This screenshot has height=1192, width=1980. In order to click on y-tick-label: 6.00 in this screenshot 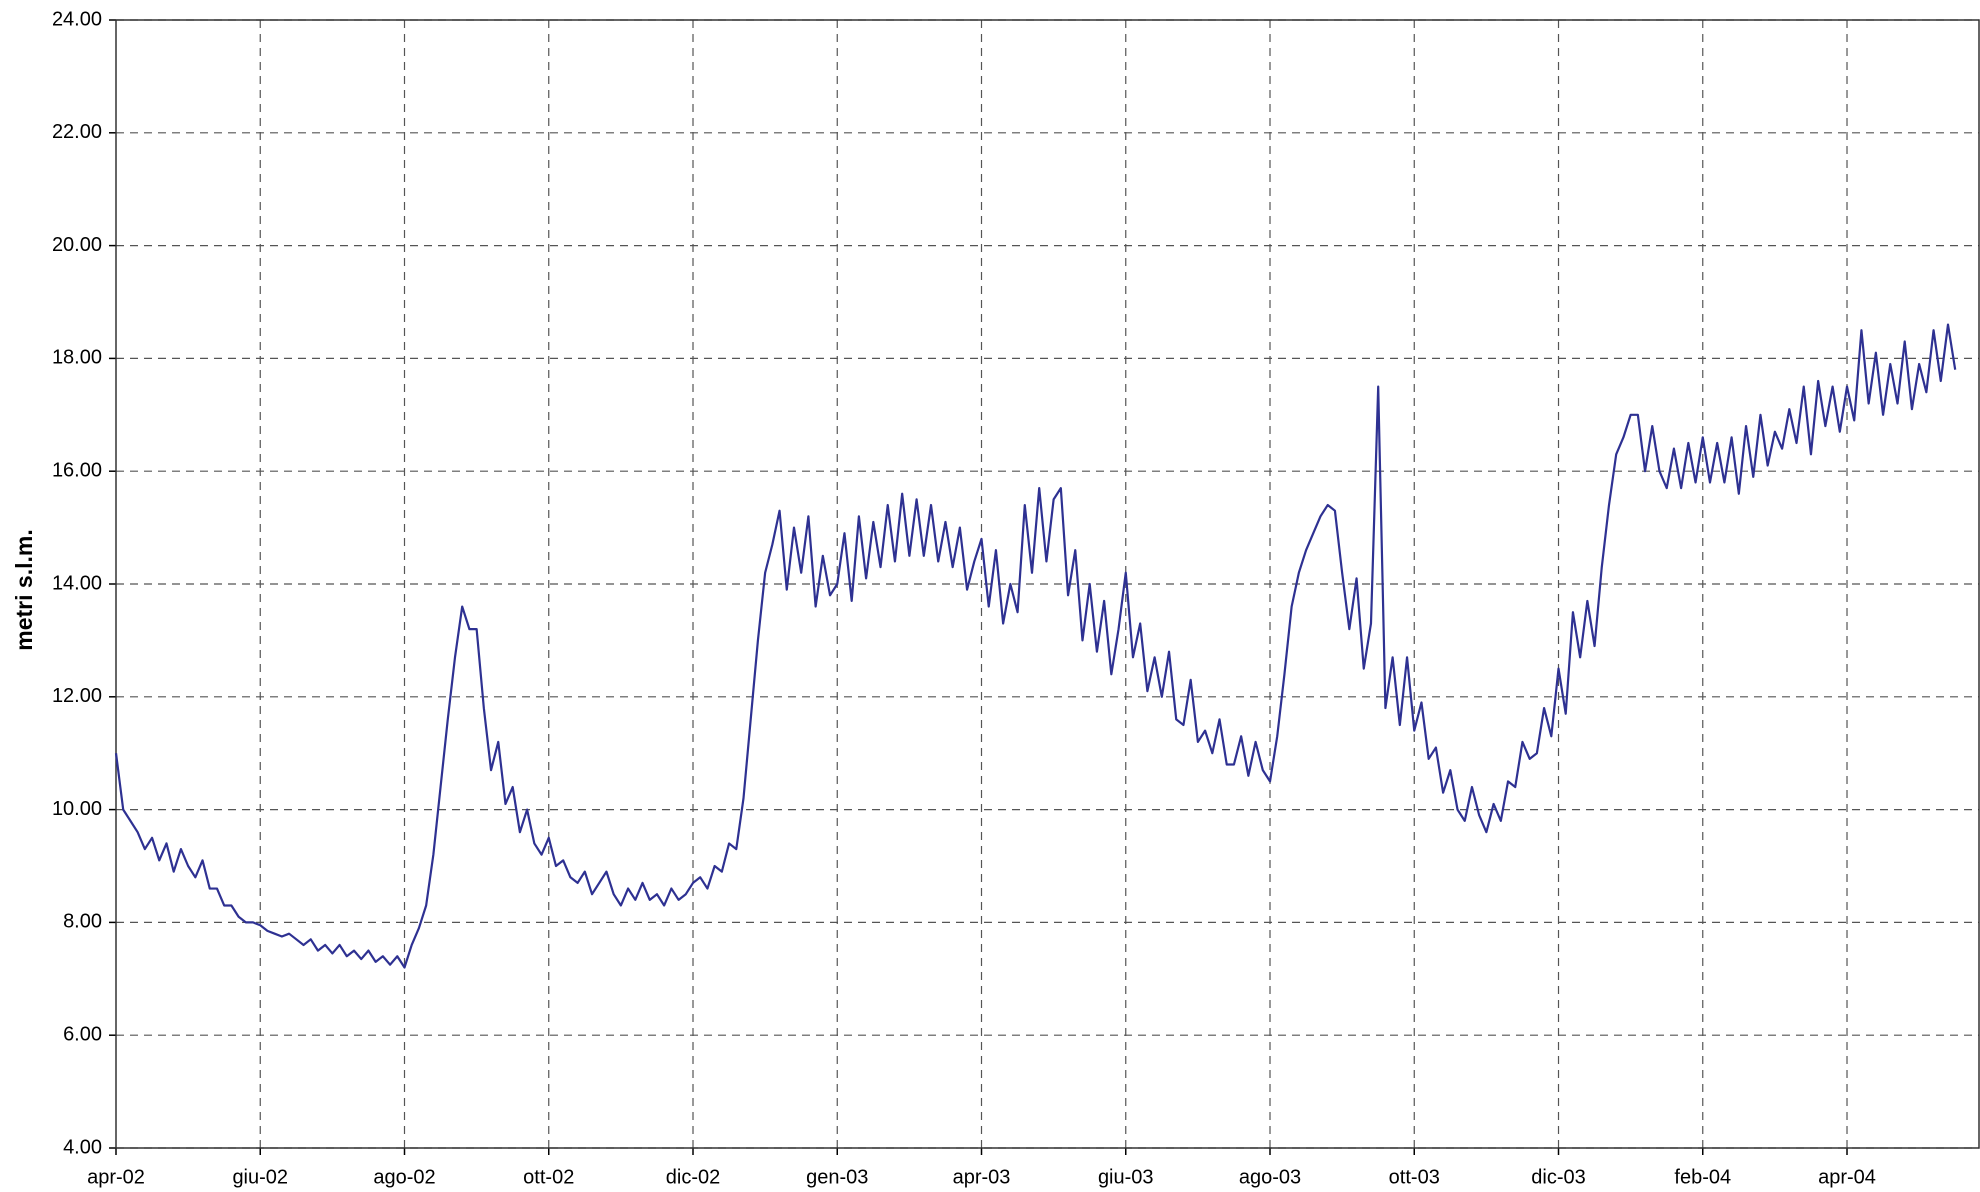, I will do `click(82, 1034)`.